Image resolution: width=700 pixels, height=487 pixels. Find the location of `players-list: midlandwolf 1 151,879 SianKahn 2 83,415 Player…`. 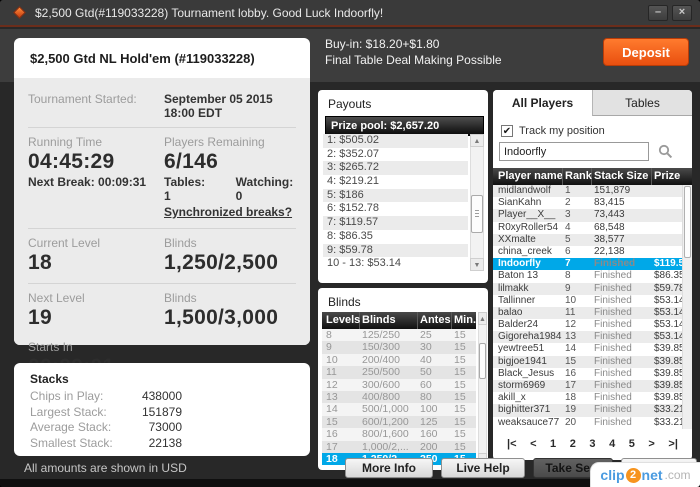

players-list: midlandwolf 1 151,879 SianKahn 2 83,415 Player… is located at coordinates (592, 307).